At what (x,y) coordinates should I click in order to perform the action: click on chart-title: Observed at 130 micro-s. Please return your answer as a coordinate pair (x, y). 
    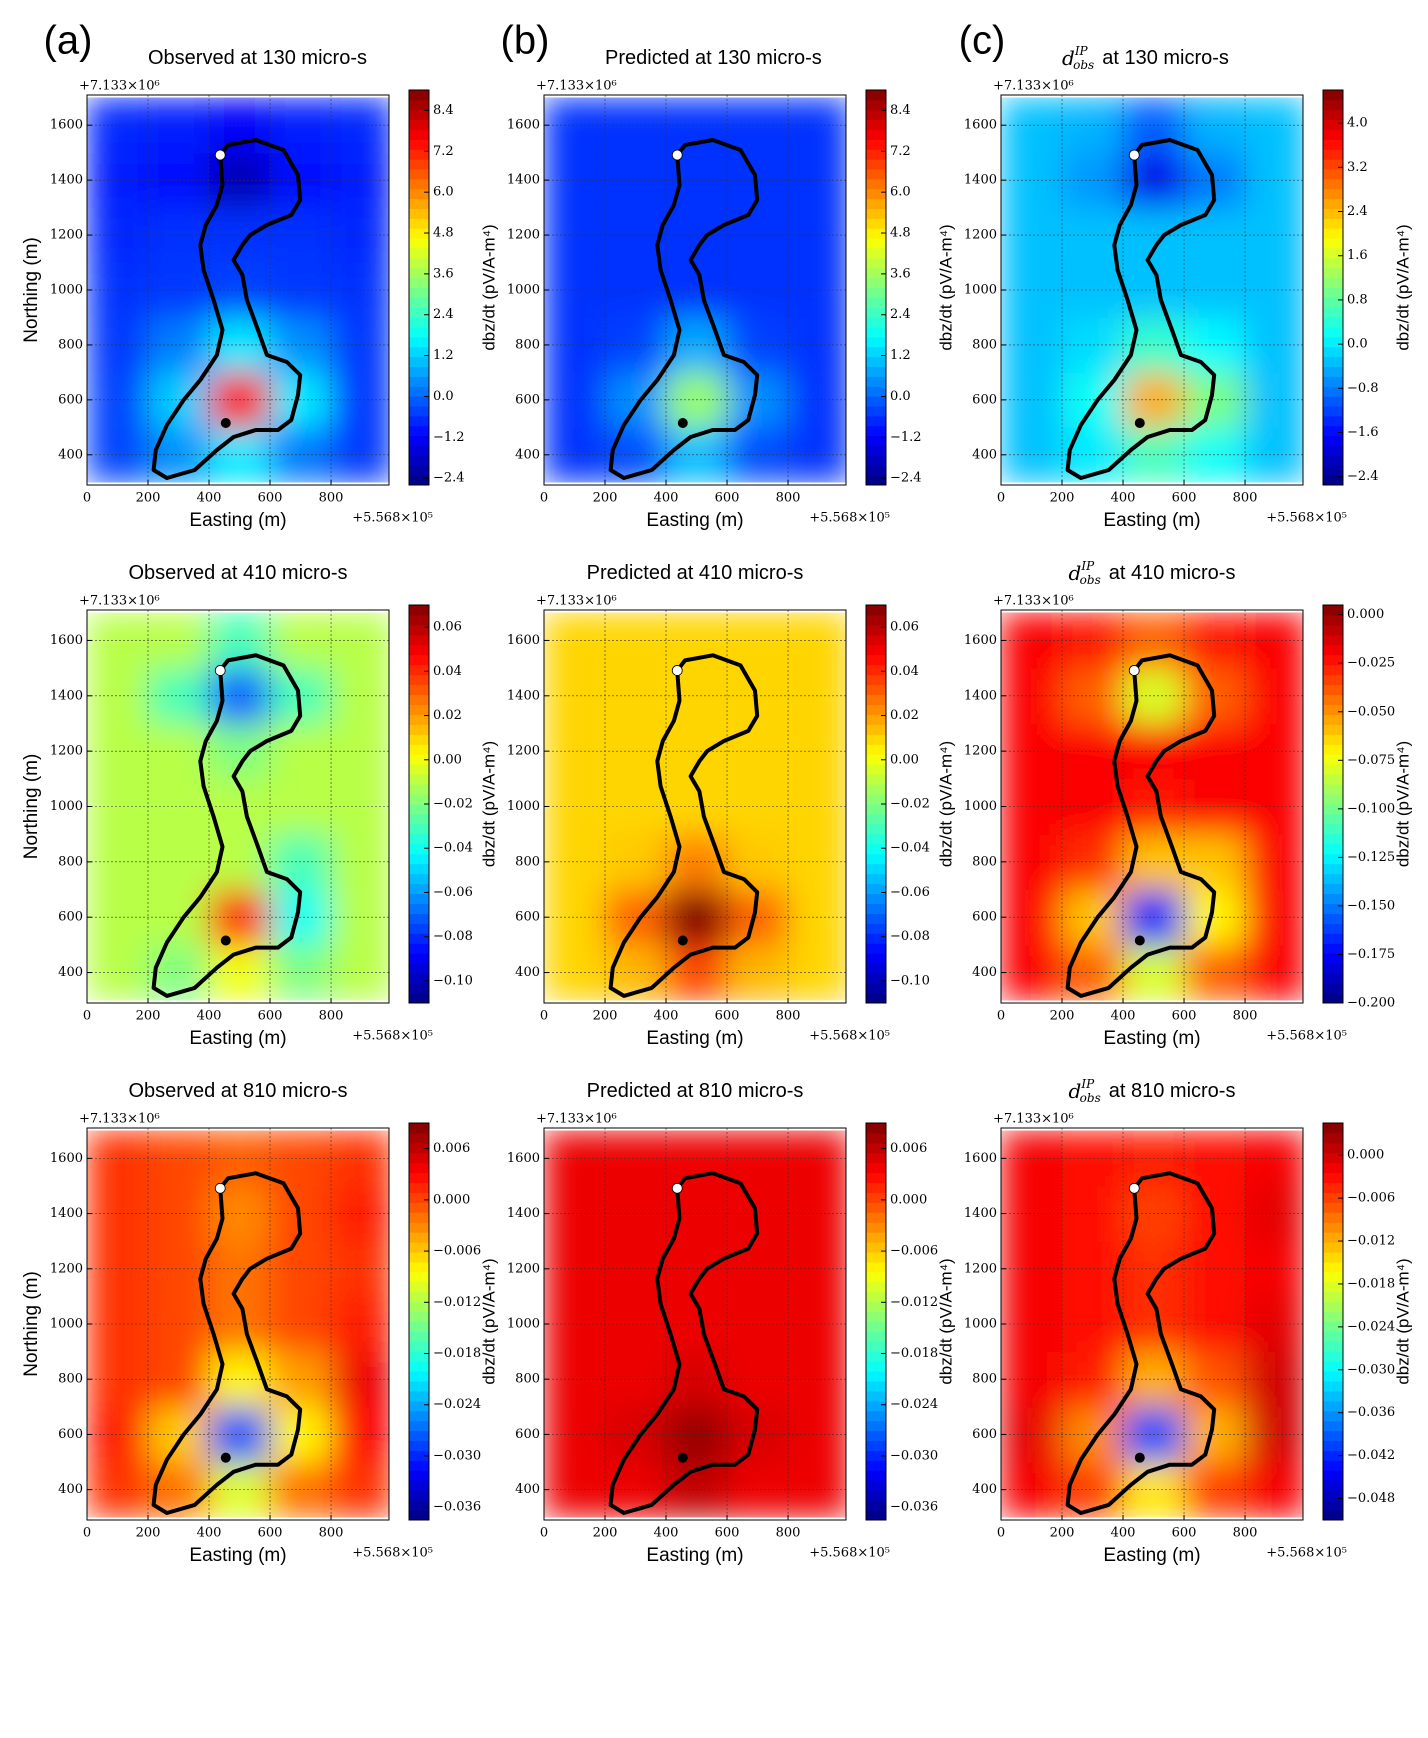
    Looking at the image, I should click on (257, 58).